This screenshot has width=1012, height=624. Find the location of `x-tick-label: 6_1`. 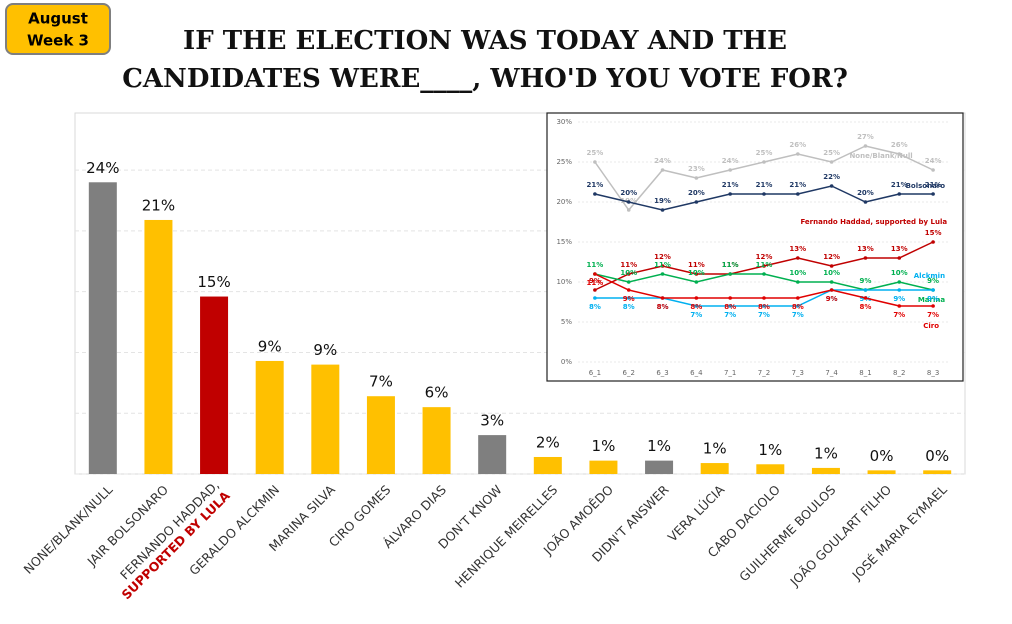

x-tick-label: 6_1 is located at coordinates (595, 373).